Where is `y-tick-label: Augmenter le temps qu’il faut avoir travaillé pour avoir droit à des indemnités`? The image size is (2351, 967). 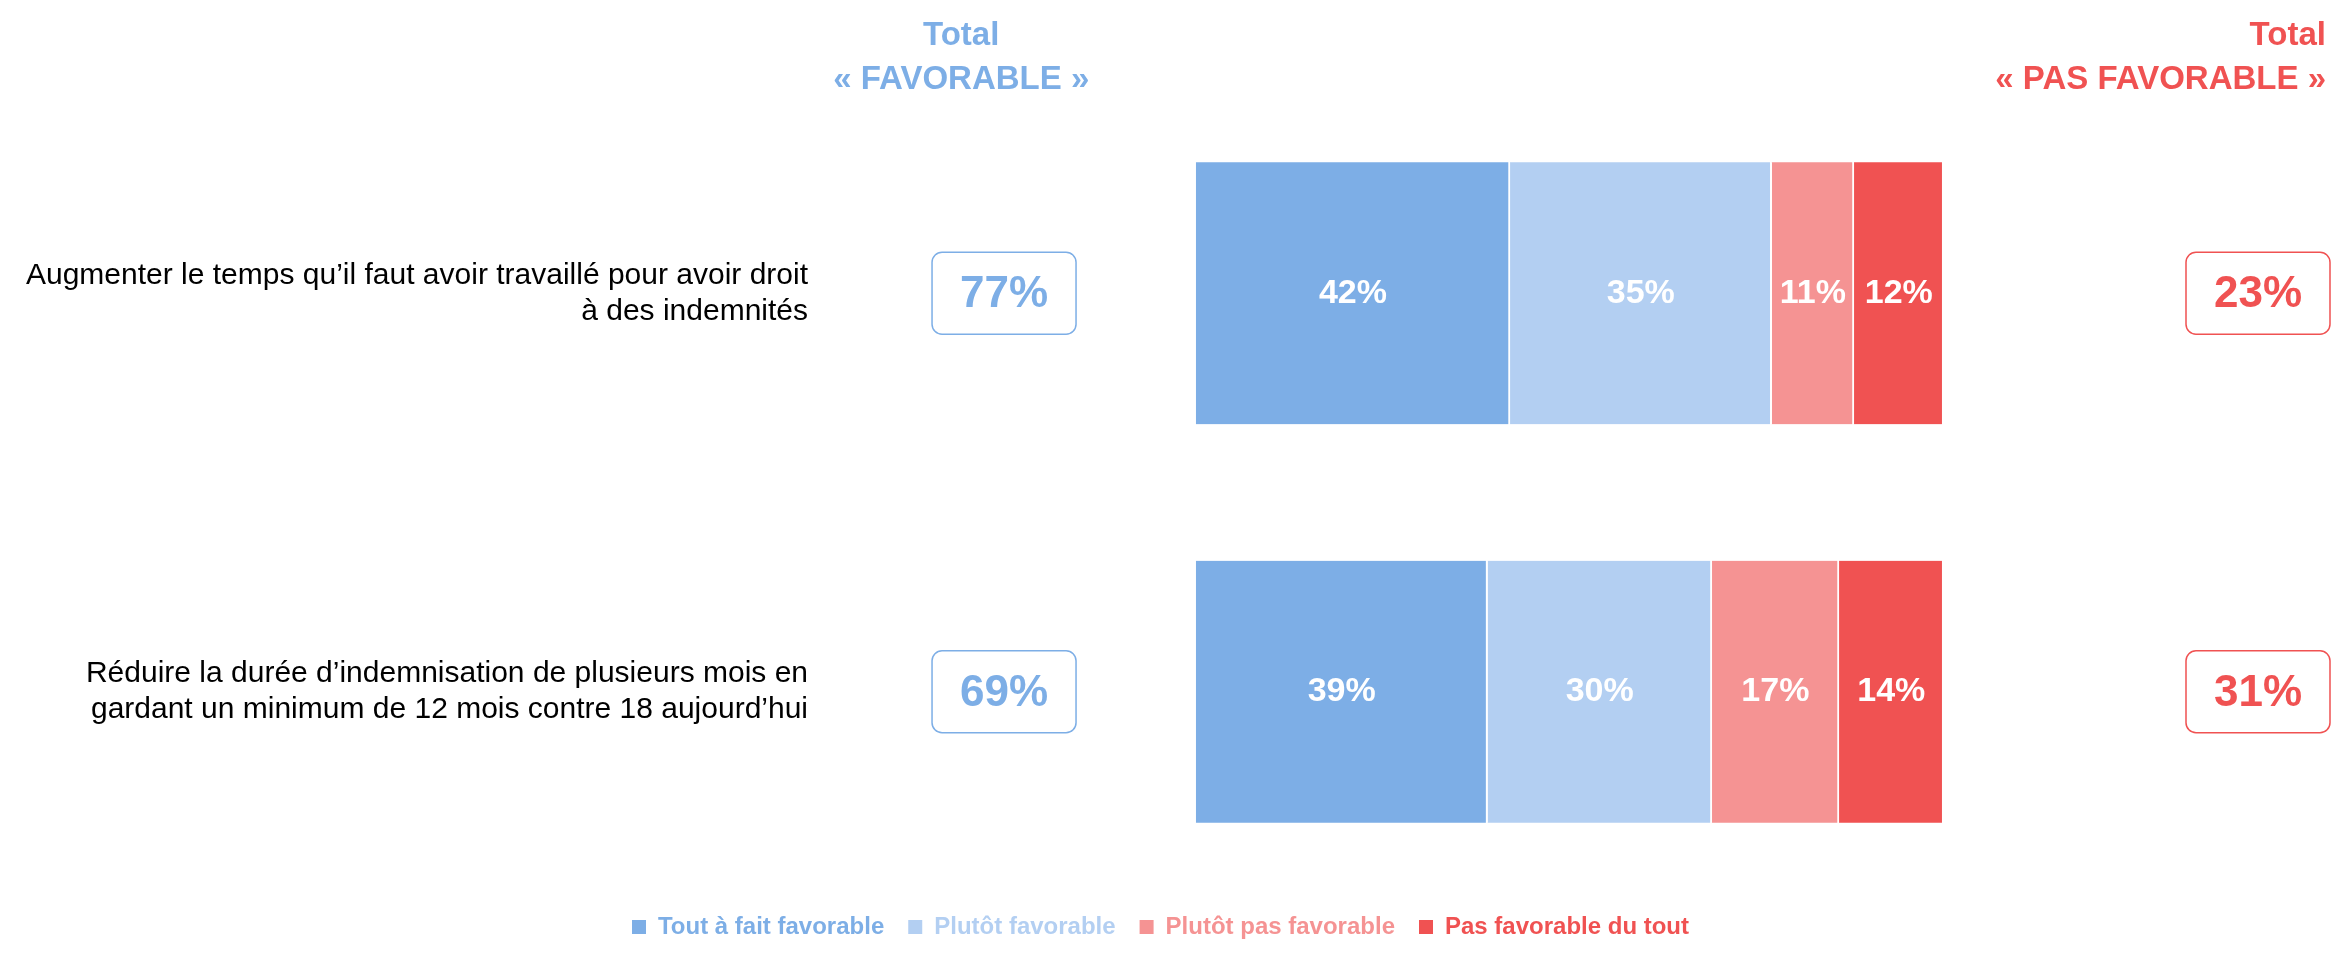 y-tick-label: Augmenter le temps qu’il faut avoir travaillé pour avoir droit à des indemnités is located at coordinates (417, 291).